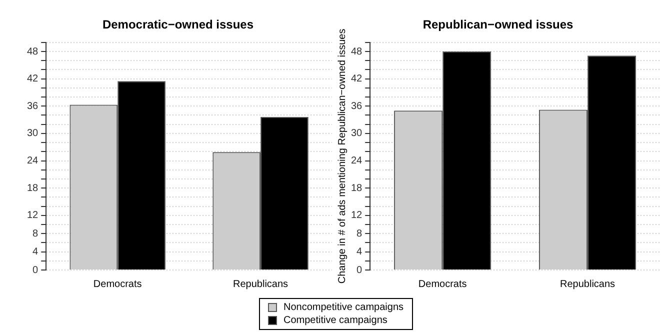 This screenshot has height=335, width=672. I want to click on chart-title: Republican−owned issues, so click(498, 25).